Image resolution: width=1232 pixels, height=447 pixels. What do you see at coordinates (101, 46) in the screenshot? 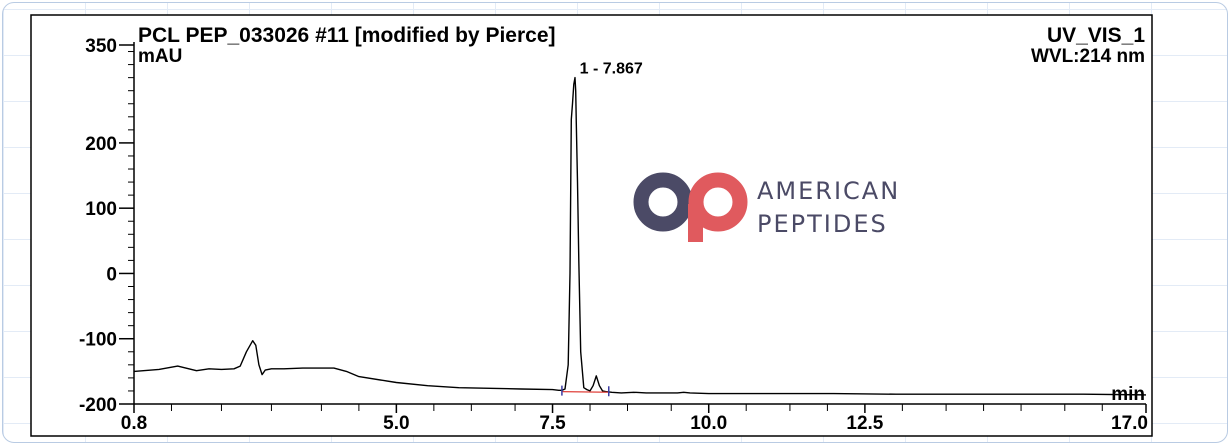
I see `y-tick-label: 350` at bounding box center [101, 46].